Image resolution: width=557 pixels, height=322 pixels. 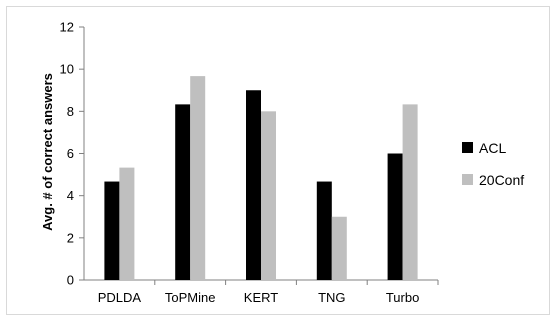 I want to click on y-ticks: 0 2 4 6 8 10 12, so click(x=72, y=154).